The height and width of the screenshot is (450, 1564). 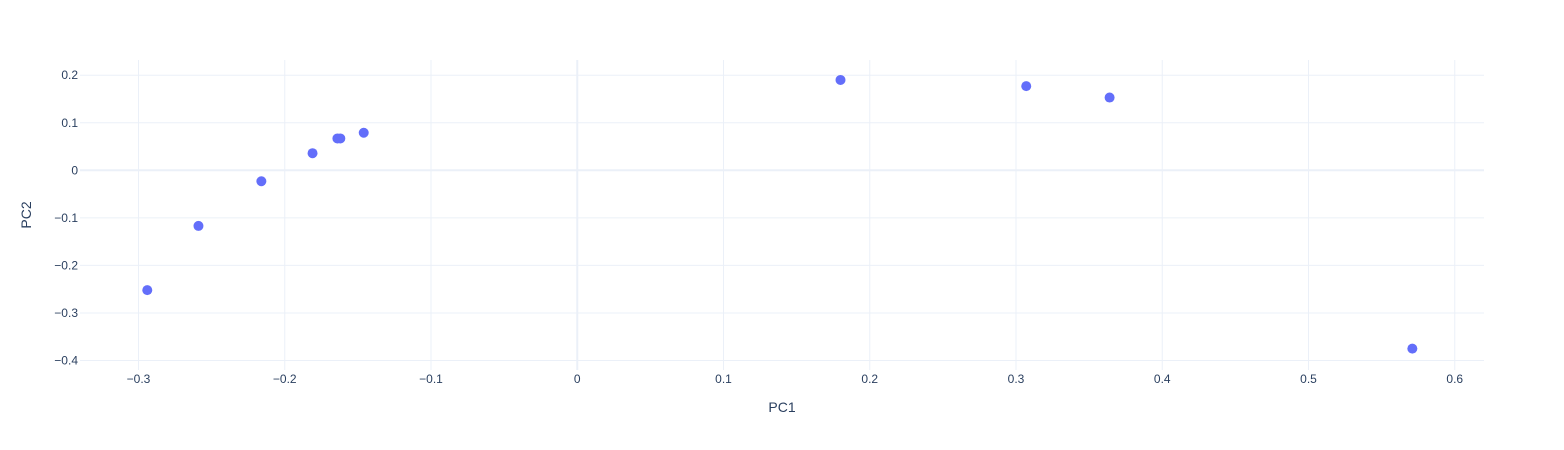 What do you see at coordinates (285, 379) in the screenshot?
I see `x-tick-label: −0.2` at bounding box center [285, 379].